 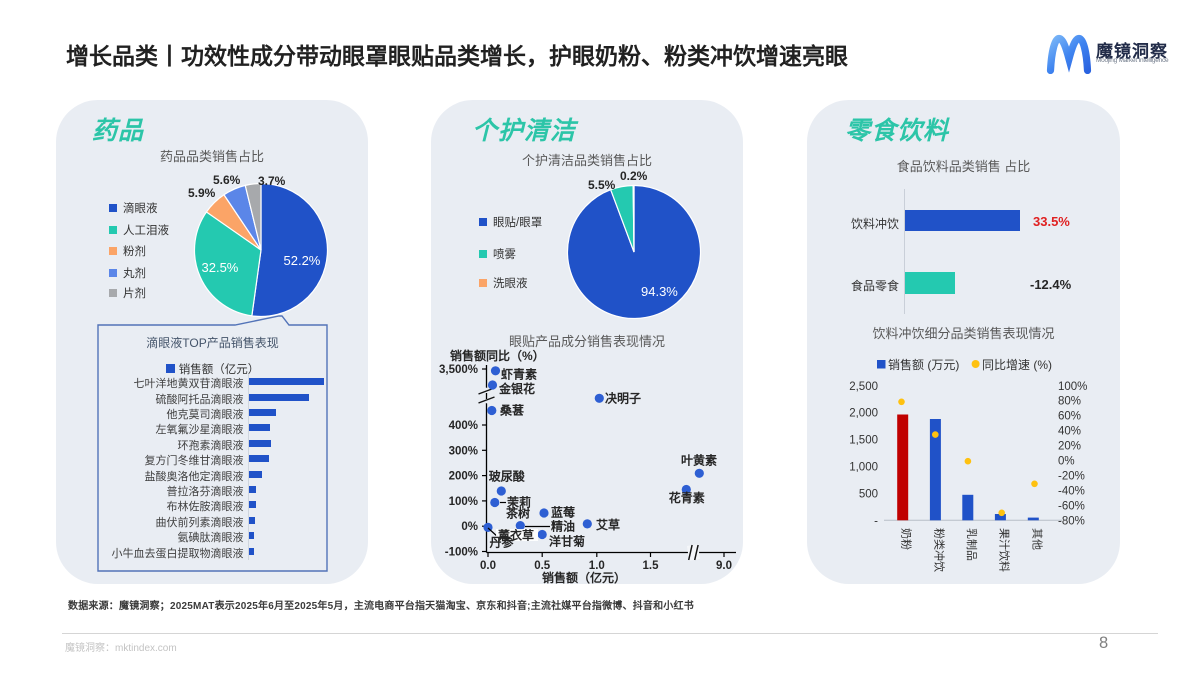 I want to click on svg-text: 200%, so click(x=463, y=477).